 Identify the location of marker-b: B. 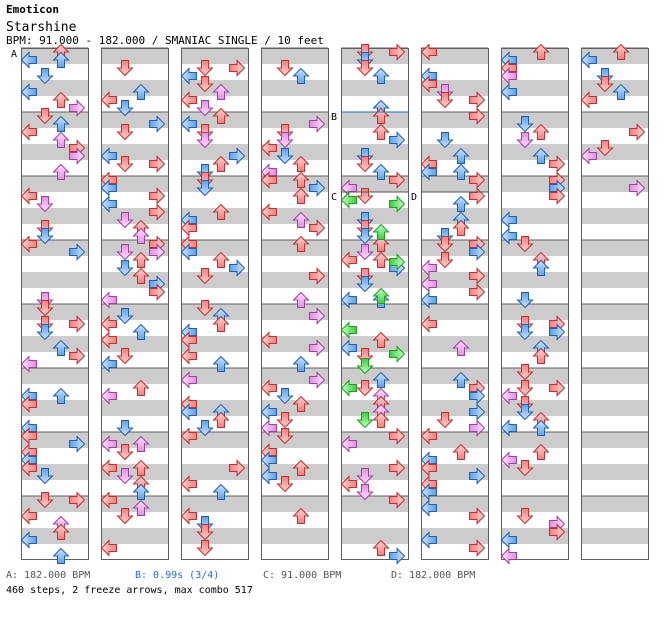
(334, 117).